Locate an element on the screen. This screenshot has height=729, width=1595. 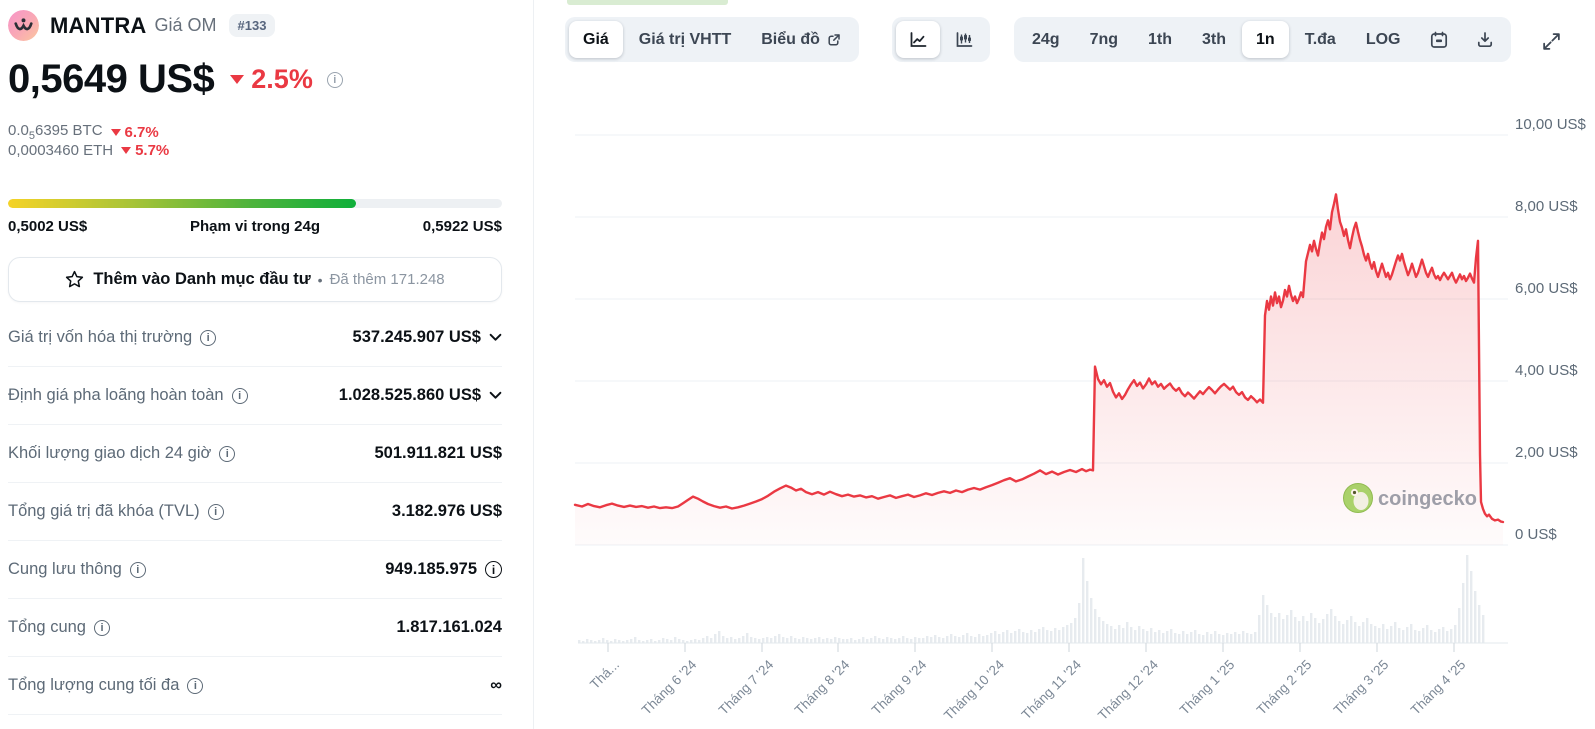
fullscreen-button is located at coordinates (1551, 41).